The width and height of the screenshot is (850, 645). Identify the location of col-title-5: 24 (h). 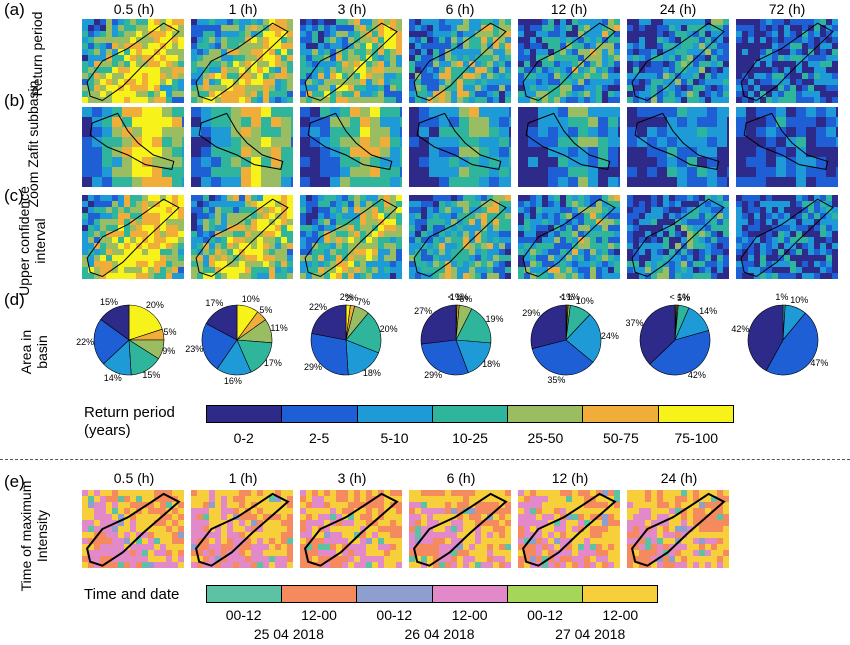
(678, 9).